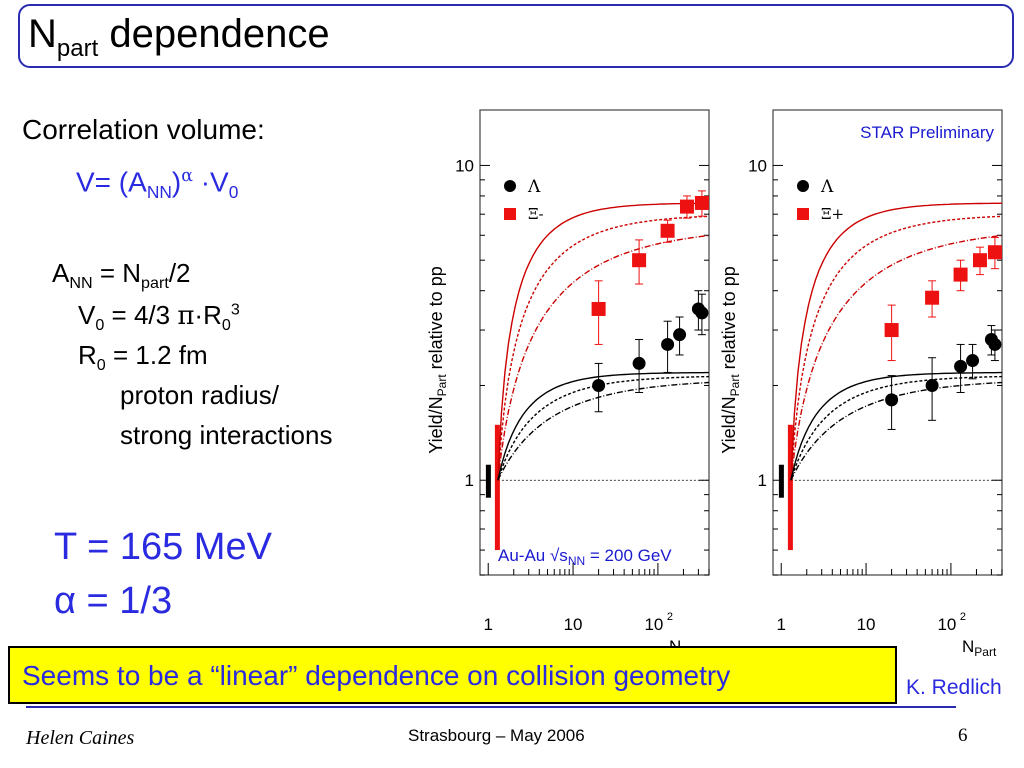 The image size is (1024, 768). Describe the element at coordinates (516, 36) in the screenshot. I see `title-frame` at that location.